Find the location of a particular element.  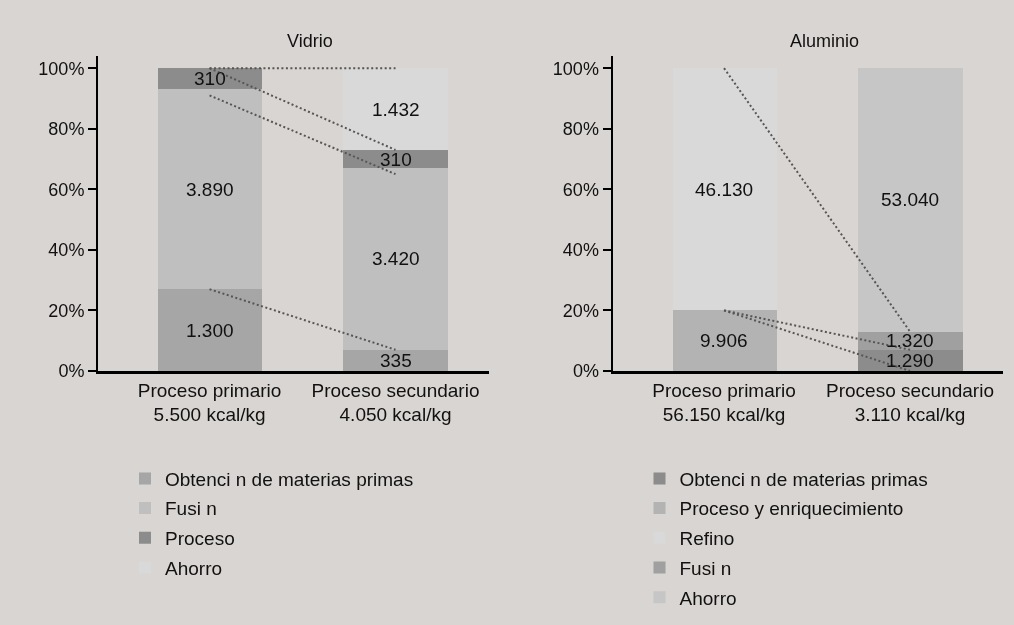

chart-title: Vidrio is located at coordinates (310, 41).